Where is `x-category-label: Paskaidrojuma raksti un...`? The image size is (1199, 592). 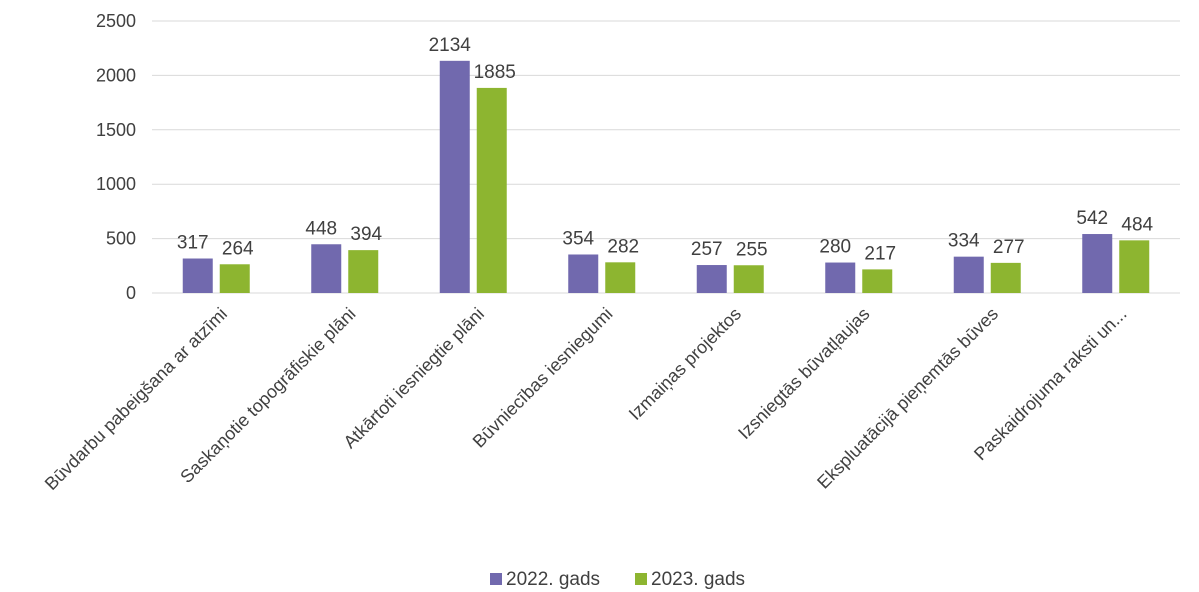
x-category-label: Paskaidrojuma raksti un... is located at coordinates (1050, 384).